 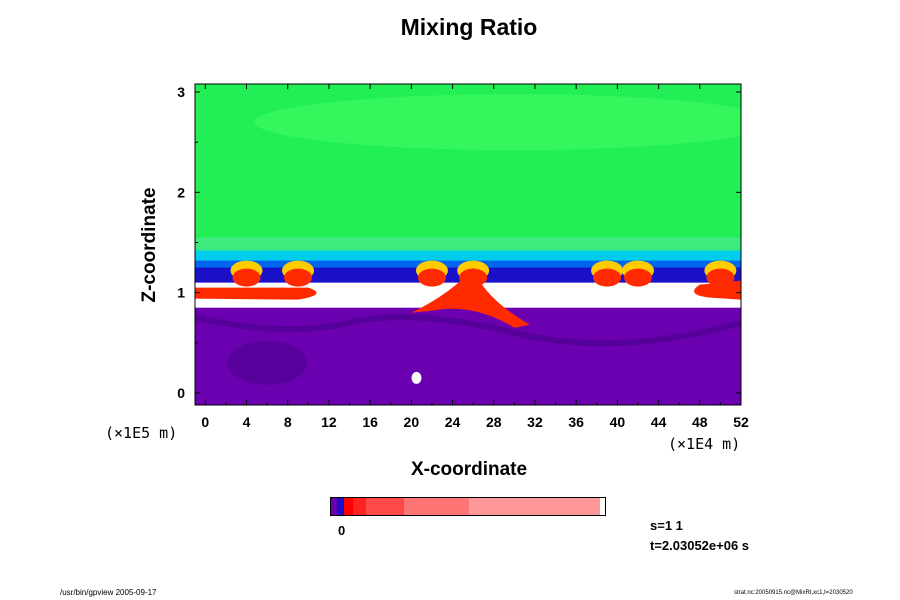 I want to click on red-layer-left, so click(x=256, y=293).